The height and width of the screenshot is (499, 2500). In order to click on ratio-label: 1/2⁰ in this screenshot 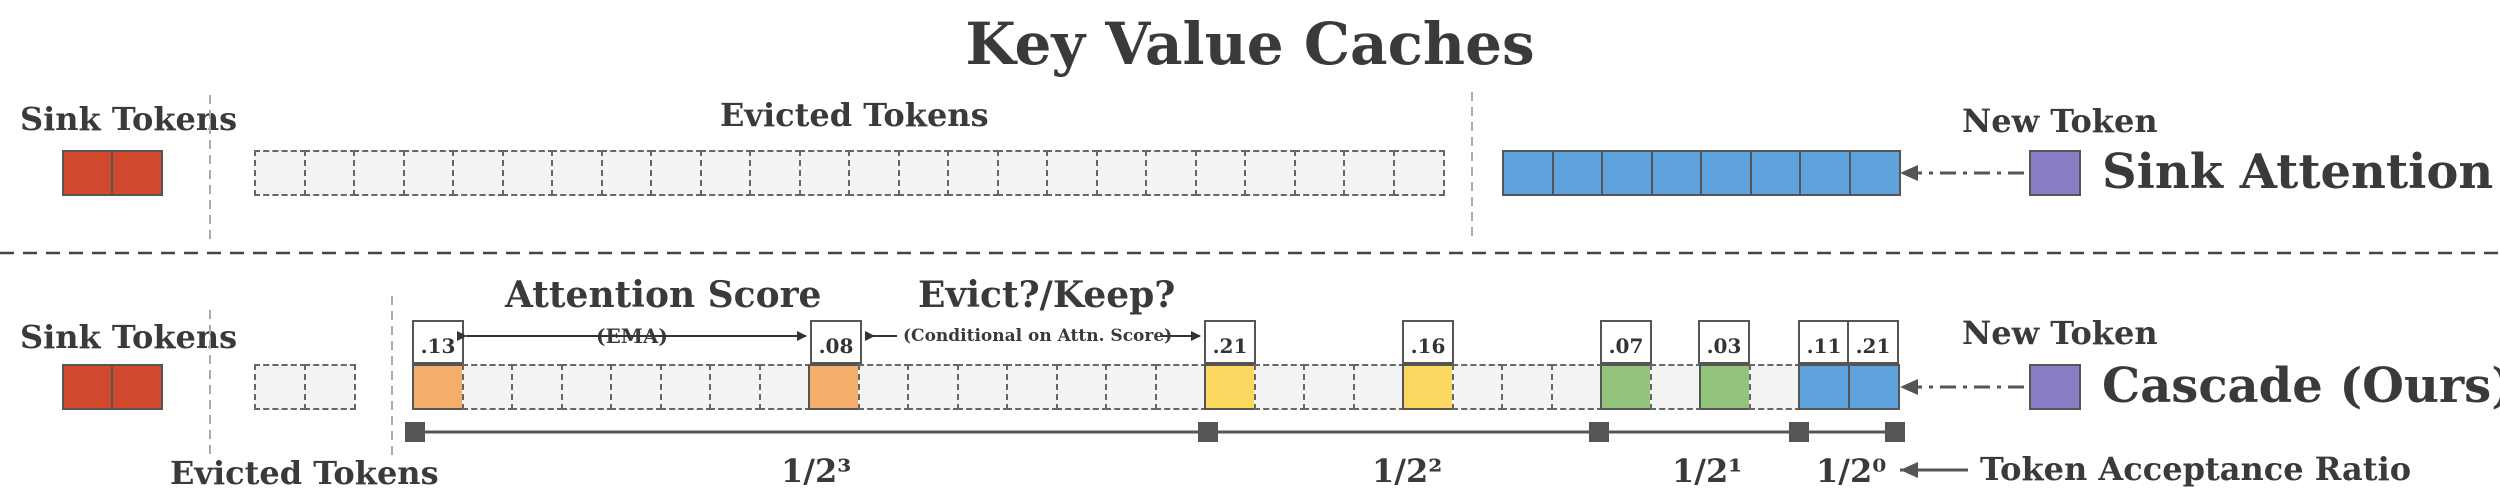, I will do `click(1851, 471)`.